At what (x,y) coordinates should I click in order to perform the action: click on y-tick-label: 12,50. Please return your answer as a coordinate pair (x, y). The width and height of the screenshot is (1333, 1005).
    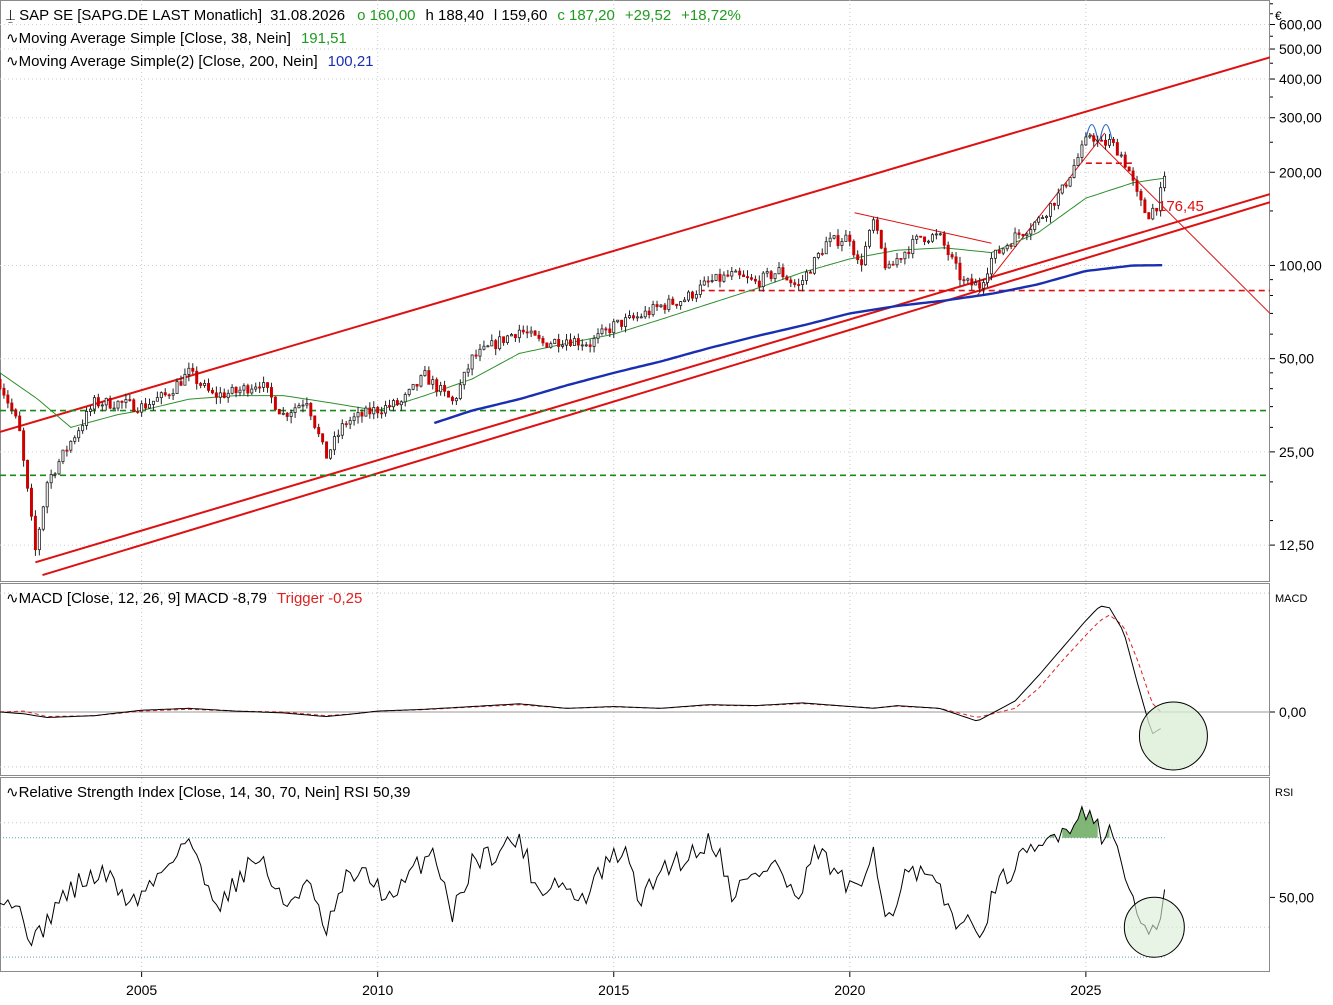
    Looking at the image, I should click on (1296, 545).